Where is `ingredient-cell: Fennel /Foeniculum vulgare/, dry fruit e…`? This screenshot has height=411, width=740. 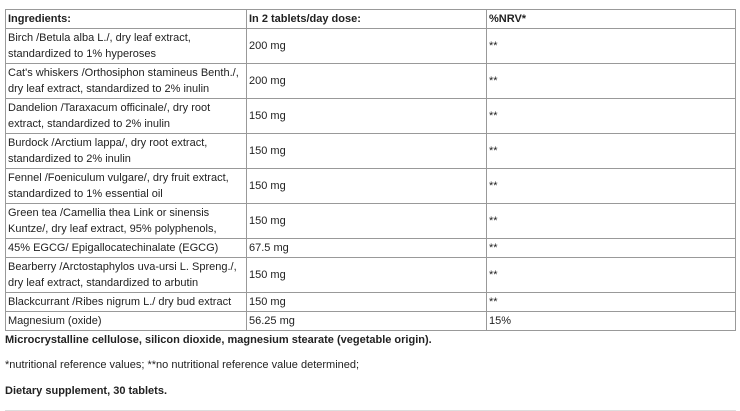
ingredient-cell: Fennel /Foeniculum vulgare/, dry fruit e… is located at coordinates (126, 186).